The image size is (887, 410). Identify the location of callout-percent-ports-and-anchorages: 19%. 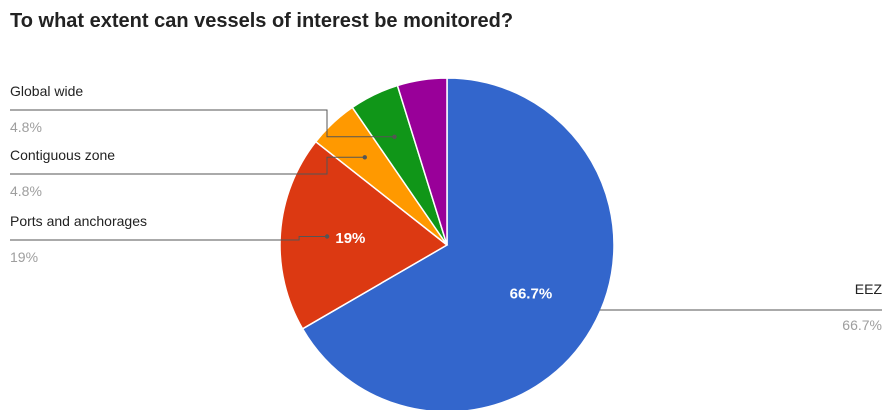
(24, 257).